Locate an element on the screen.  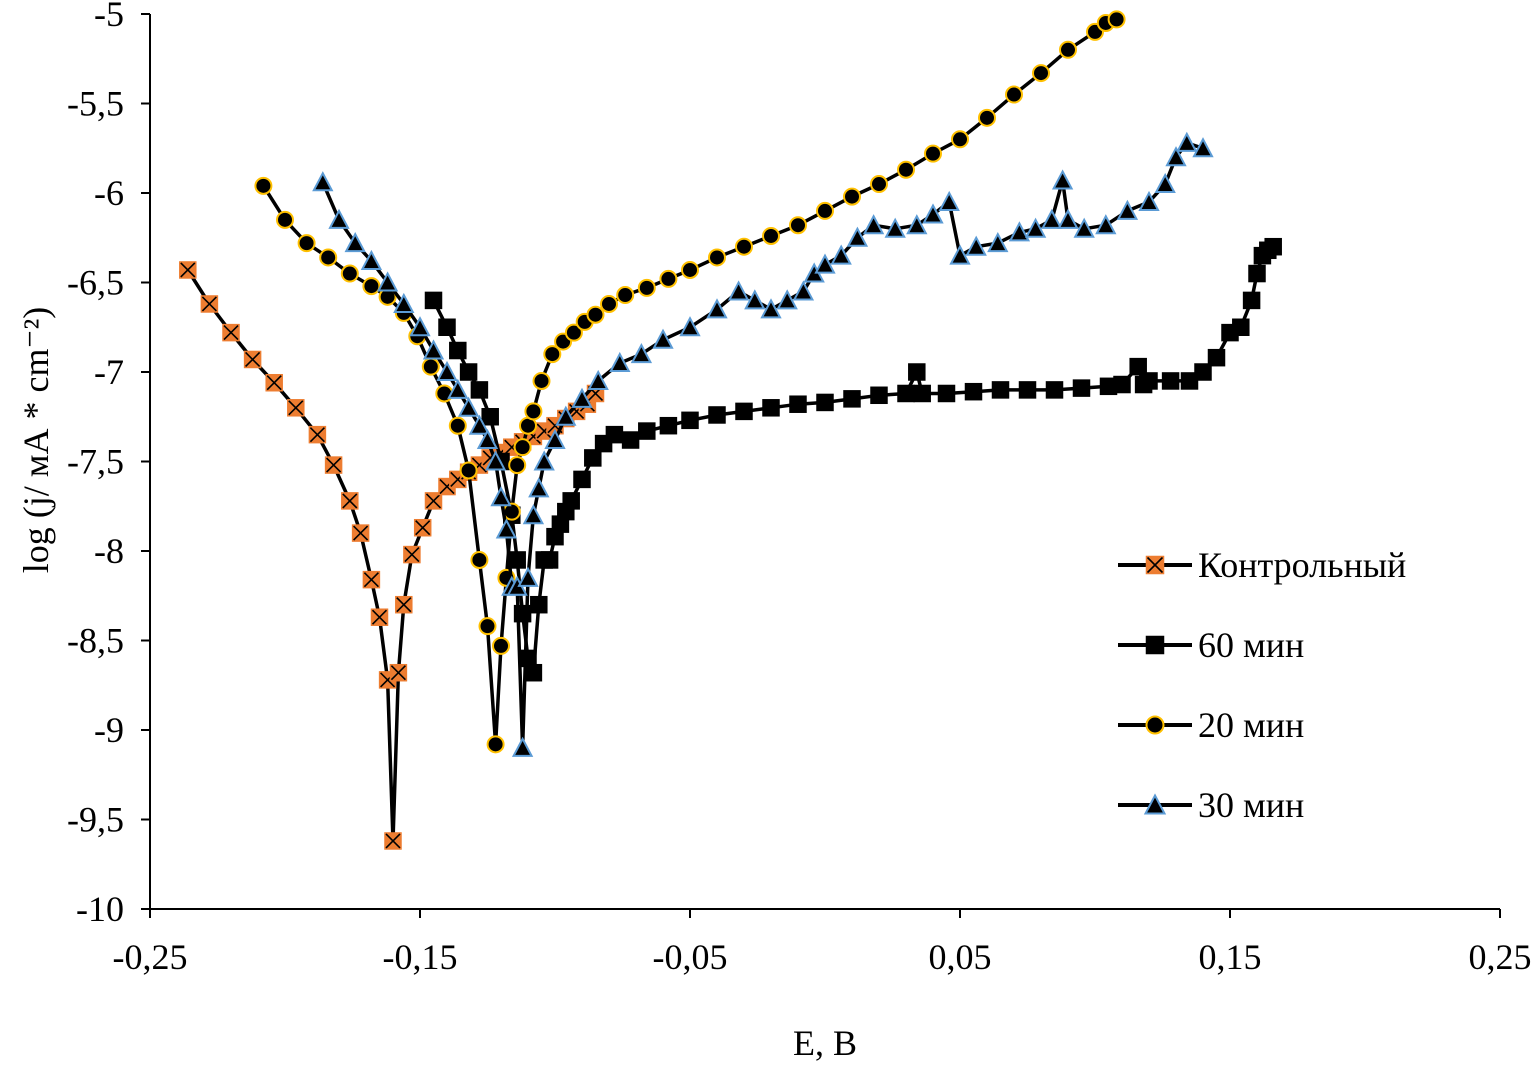
x-tick-label: 0,25 is located at coordinates (1500, 957).